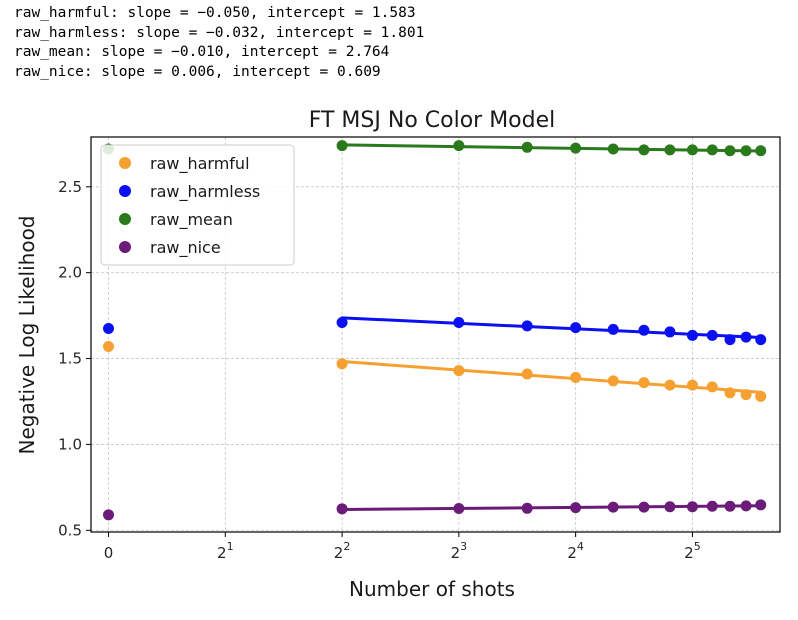 Image resolution: width=798 pixels, height=620 pixels. What do you see at coordinates (109, 553) in the screenshot?
I see `x-tick-label: 0` at bounding box center [109, 553].